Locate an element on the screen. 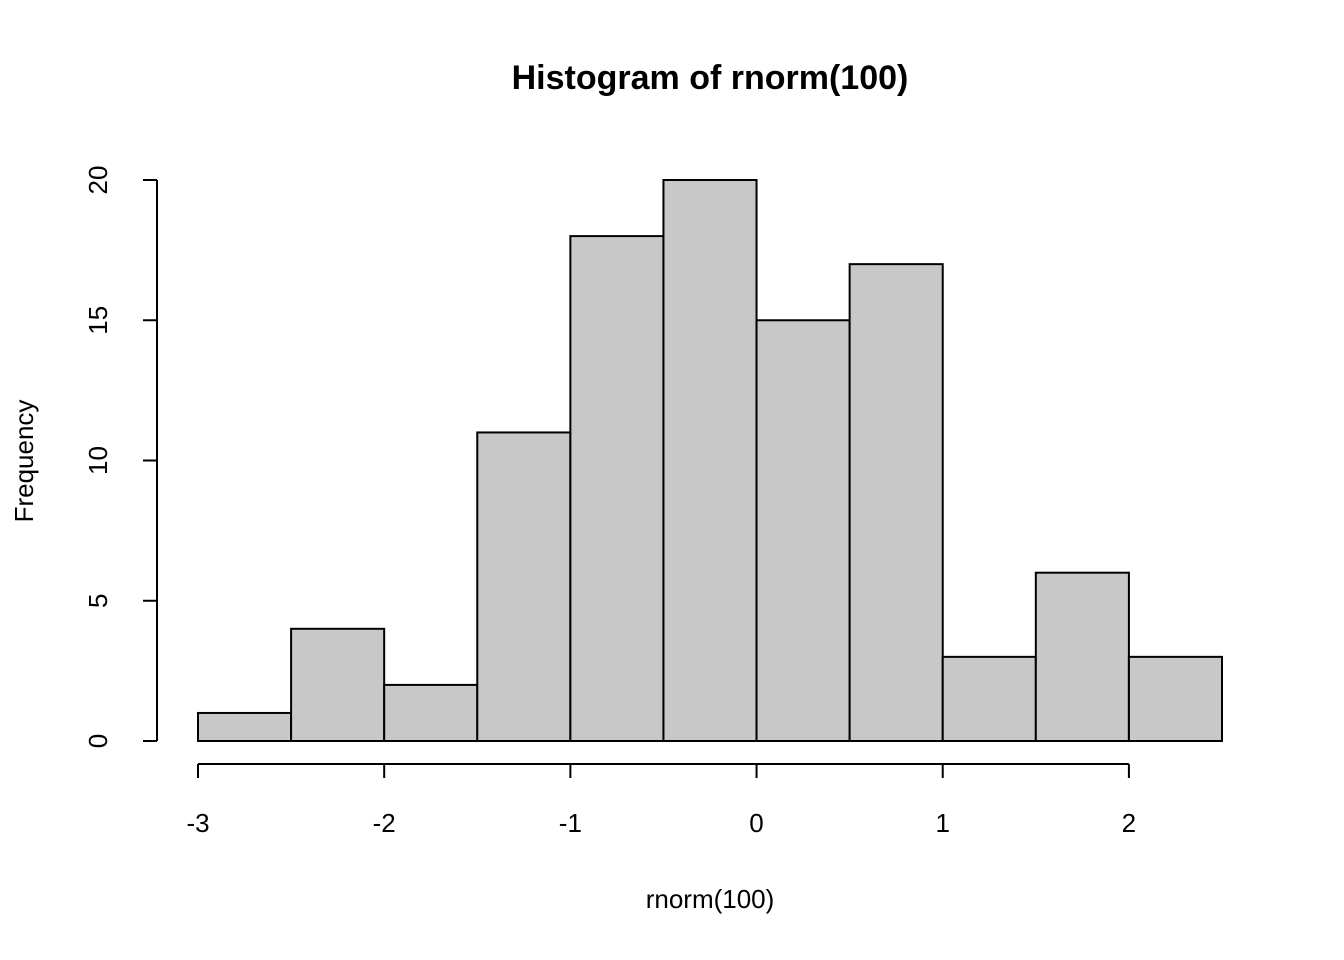  y-tick-label: 0 is located at coordinates (98, 741).